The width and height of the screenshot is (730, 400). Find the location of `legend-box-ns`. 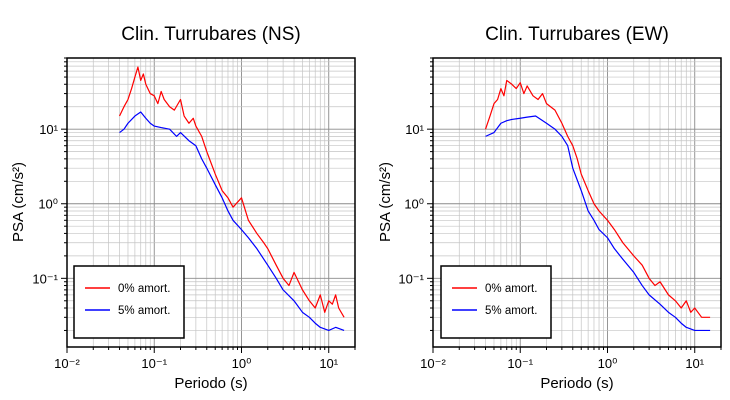

legend-box-ns is located at coordinates (129, 302).